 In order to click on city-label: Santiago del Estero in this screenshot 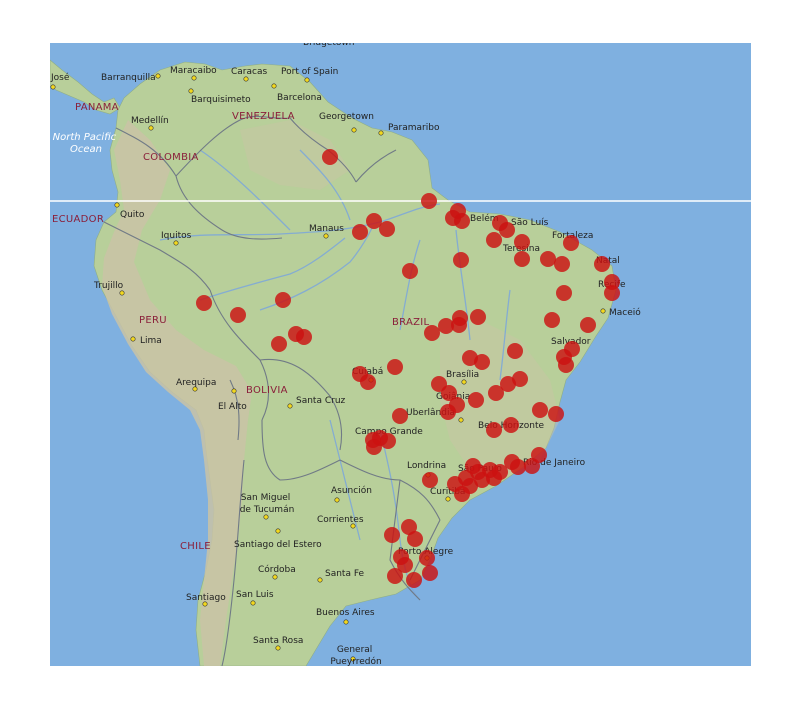, I will do `click(278, 545)`.